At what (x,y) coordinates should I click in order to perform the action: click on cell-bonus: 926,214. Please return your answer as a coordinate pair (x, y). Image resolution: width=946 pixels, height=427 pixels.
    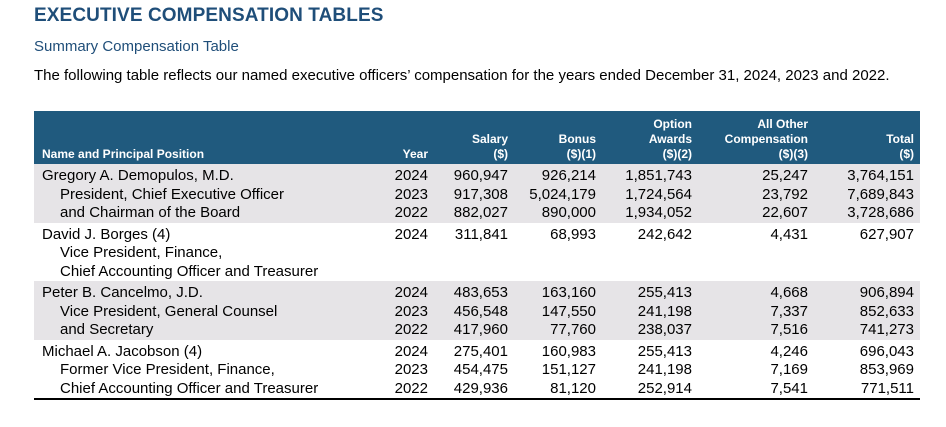
    Looking at the image, I should click on (558, 176).